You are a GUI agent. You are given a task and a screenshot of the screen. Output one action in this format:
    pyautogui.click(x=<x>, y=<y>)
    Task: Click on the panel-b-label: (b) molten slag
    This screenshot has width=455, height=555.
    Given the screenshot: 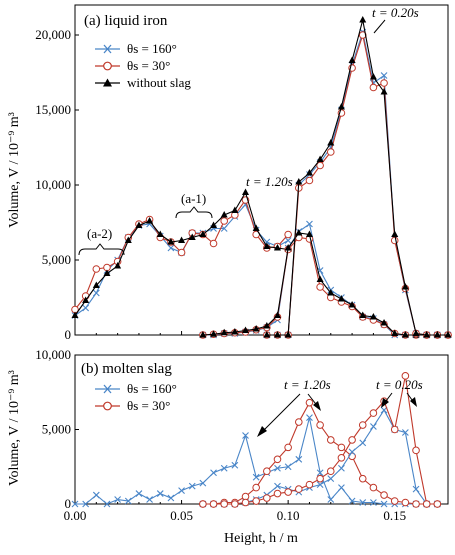 What is the action you would take?
    pyautogui.click(x=126, y=369)
    